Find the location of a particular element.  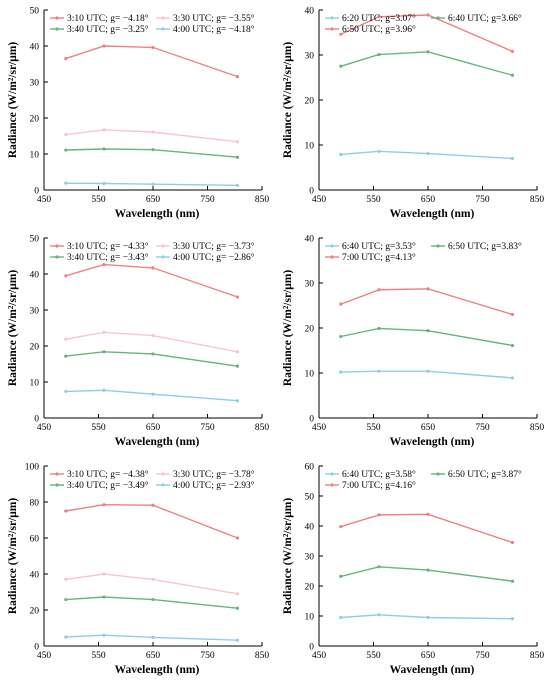

legend-label: 6:50 UTC; g=3.96° is located at coordinates (379, 29).